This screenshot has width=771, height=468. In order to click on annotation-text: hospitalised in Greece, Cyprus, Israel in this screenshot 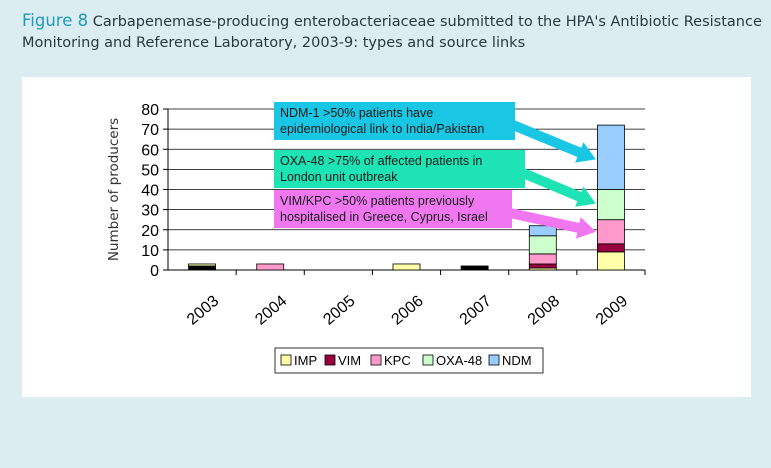, I will do `click(384, 217)`.